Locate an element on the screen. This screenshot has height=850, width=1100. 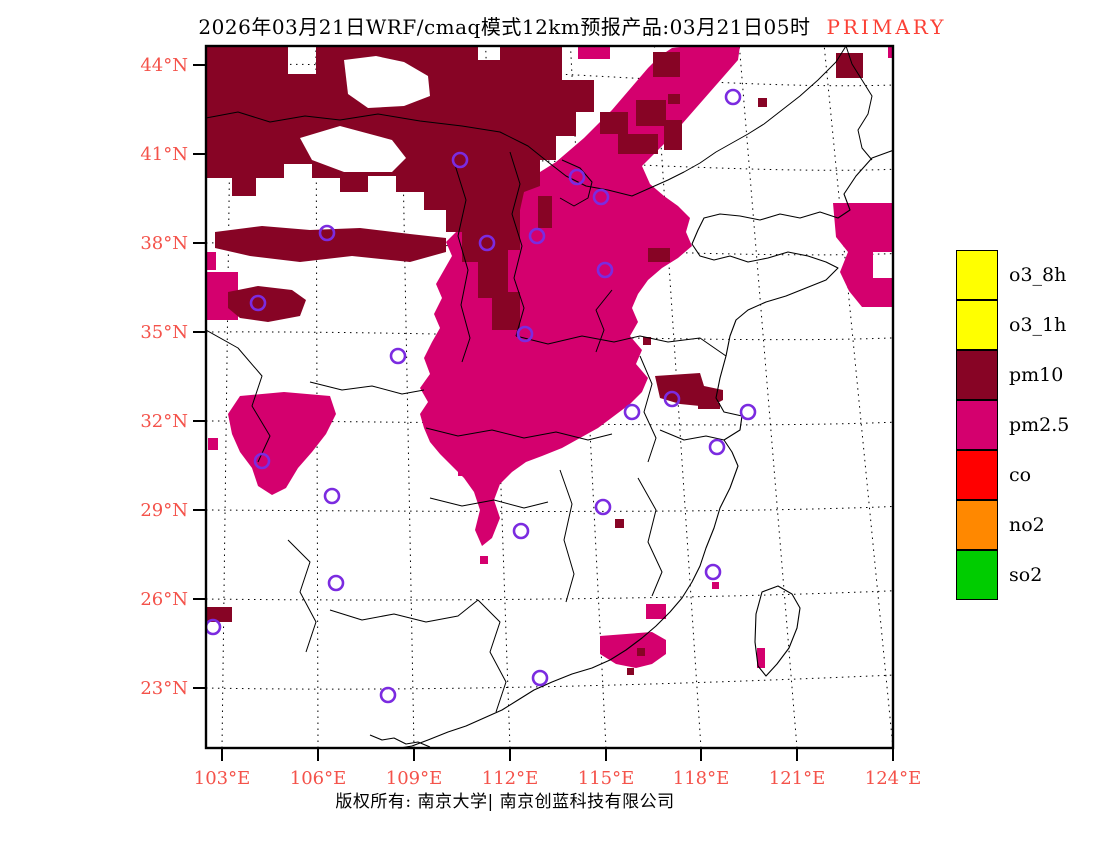
legend-item-pm10: pm10 is located at coordinates (1012, 374).